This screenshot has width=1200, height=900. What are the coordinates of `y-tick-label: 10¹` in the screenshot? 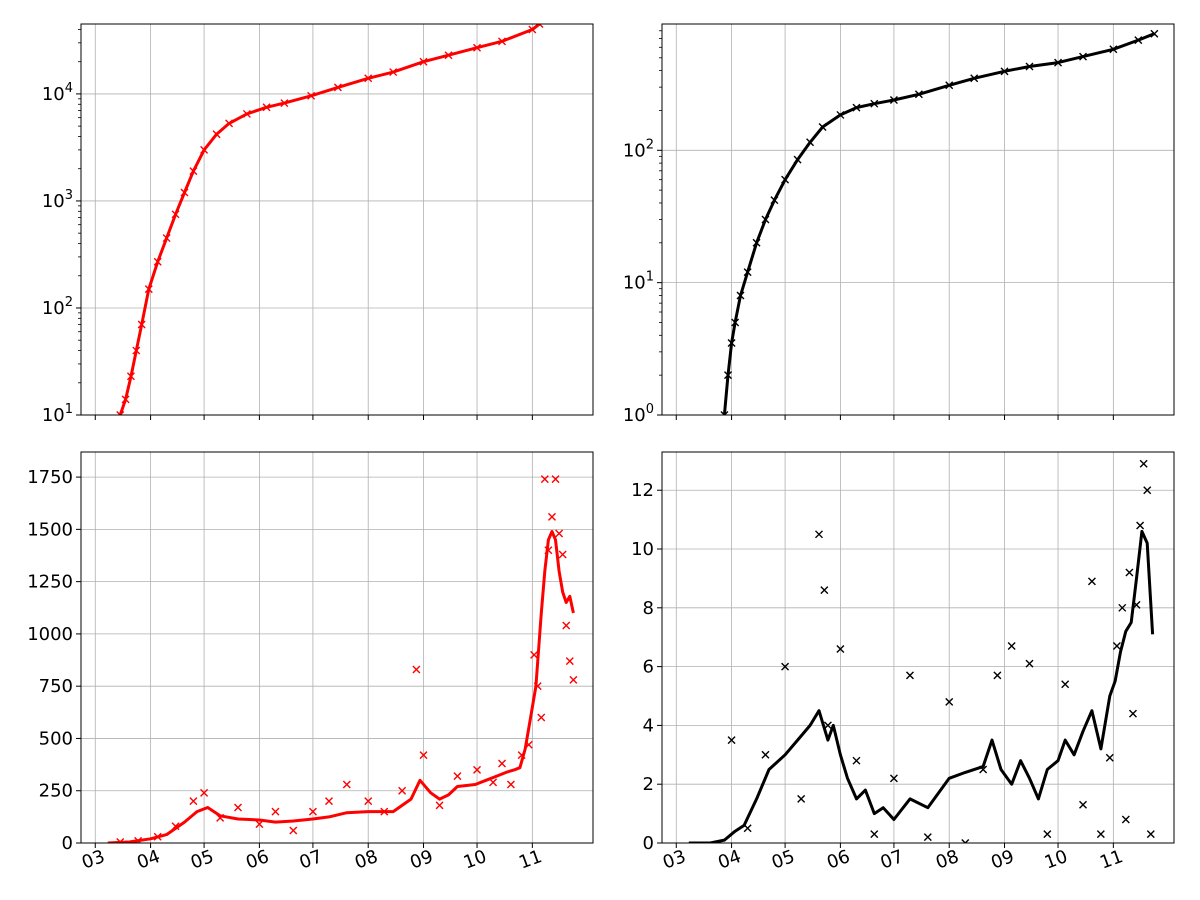 It's located at (638, 282).